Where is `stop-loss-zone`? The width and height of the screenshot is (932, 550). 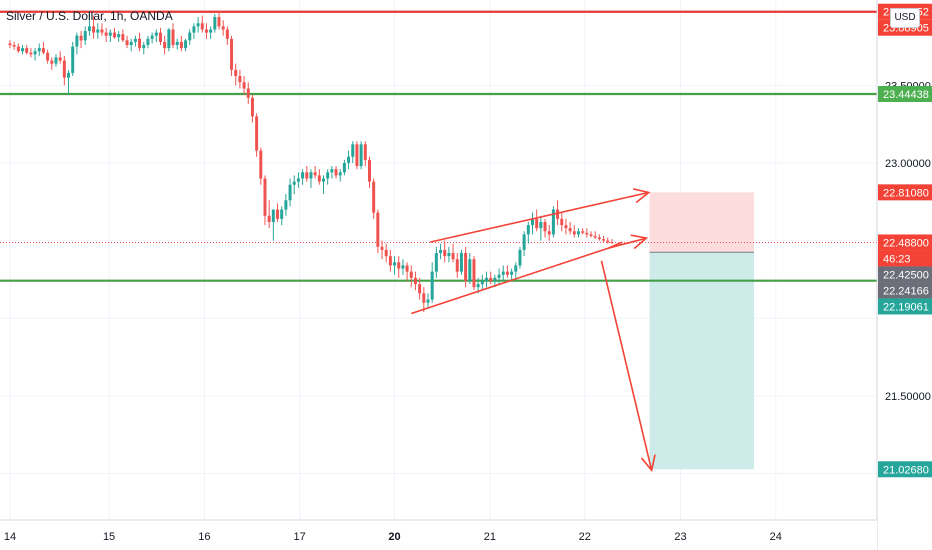
stop-loss-zone is located at coordinates (702, 222).